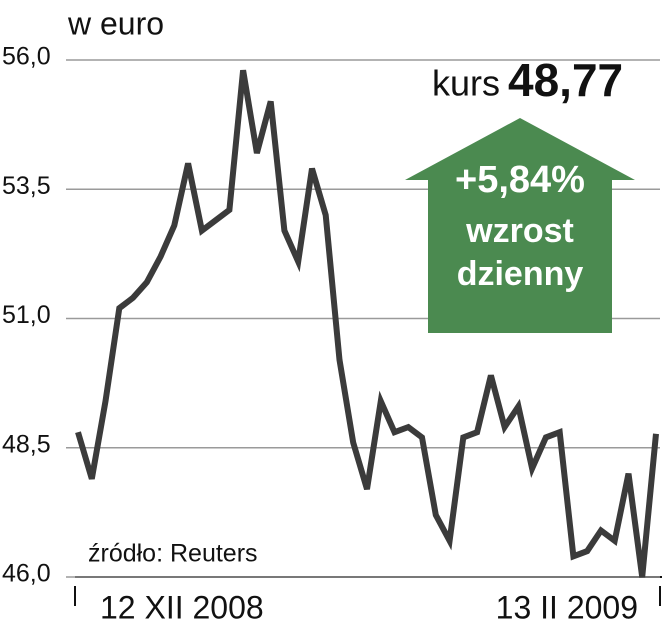 This screenshot has height=640, width=665. Describe the element at coordinates (519, 231) in the screenshot. I see `change-text: wzrost` at that location.